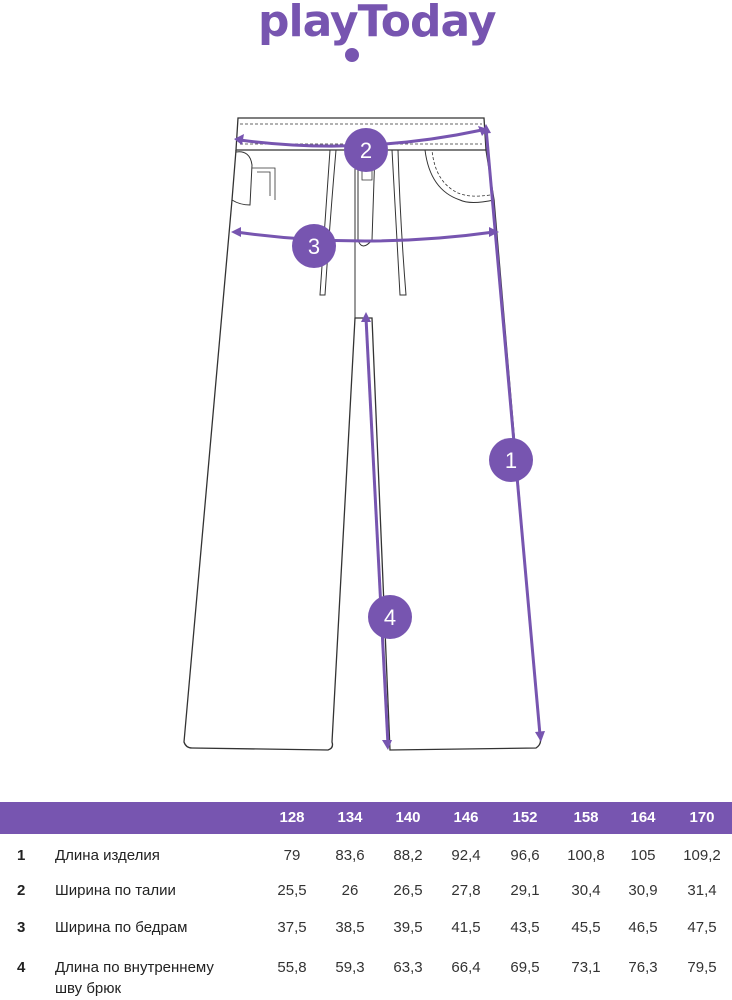 This screenshot has width=732, height=1000. Describe the element at coordinates (21, 927) in the screenshot. I see `row-number: 3` at that location.